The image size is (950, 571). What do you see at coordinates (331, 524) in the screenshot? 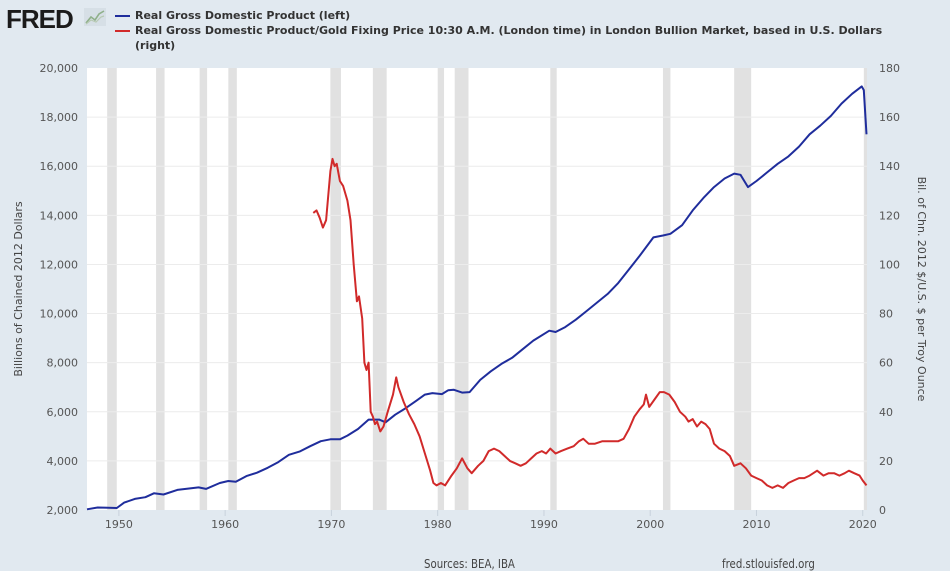
I see `x-tick-label: 1970` at bounding box center [331, 524].